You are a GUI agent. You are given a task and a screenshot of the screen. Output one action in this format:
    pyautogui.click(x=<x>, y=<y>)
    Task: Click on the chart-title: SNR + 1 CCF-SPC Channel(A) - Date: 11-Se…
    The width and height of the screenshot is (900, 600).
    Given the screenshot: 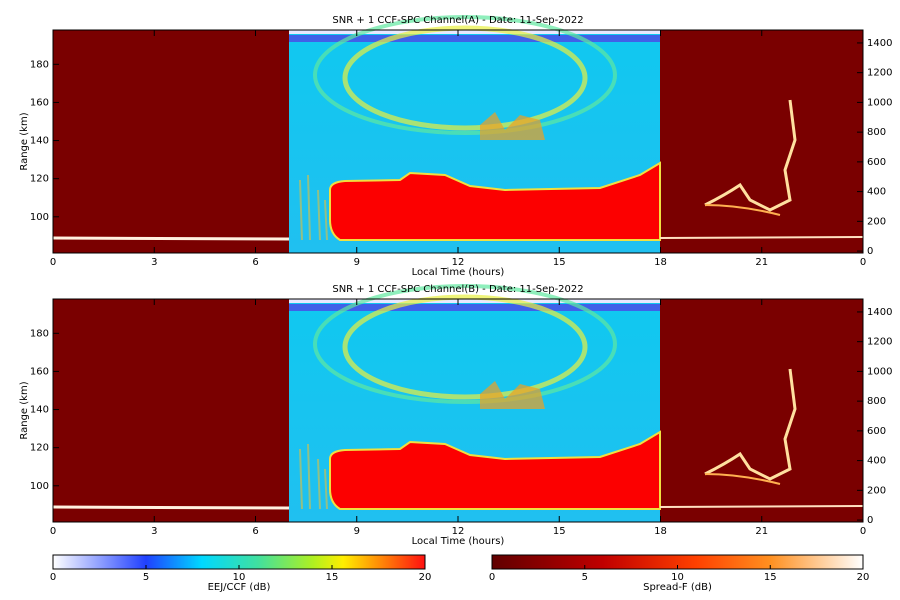 What is the action you would take?
    pyautogui.click(x=457, y=20)
    